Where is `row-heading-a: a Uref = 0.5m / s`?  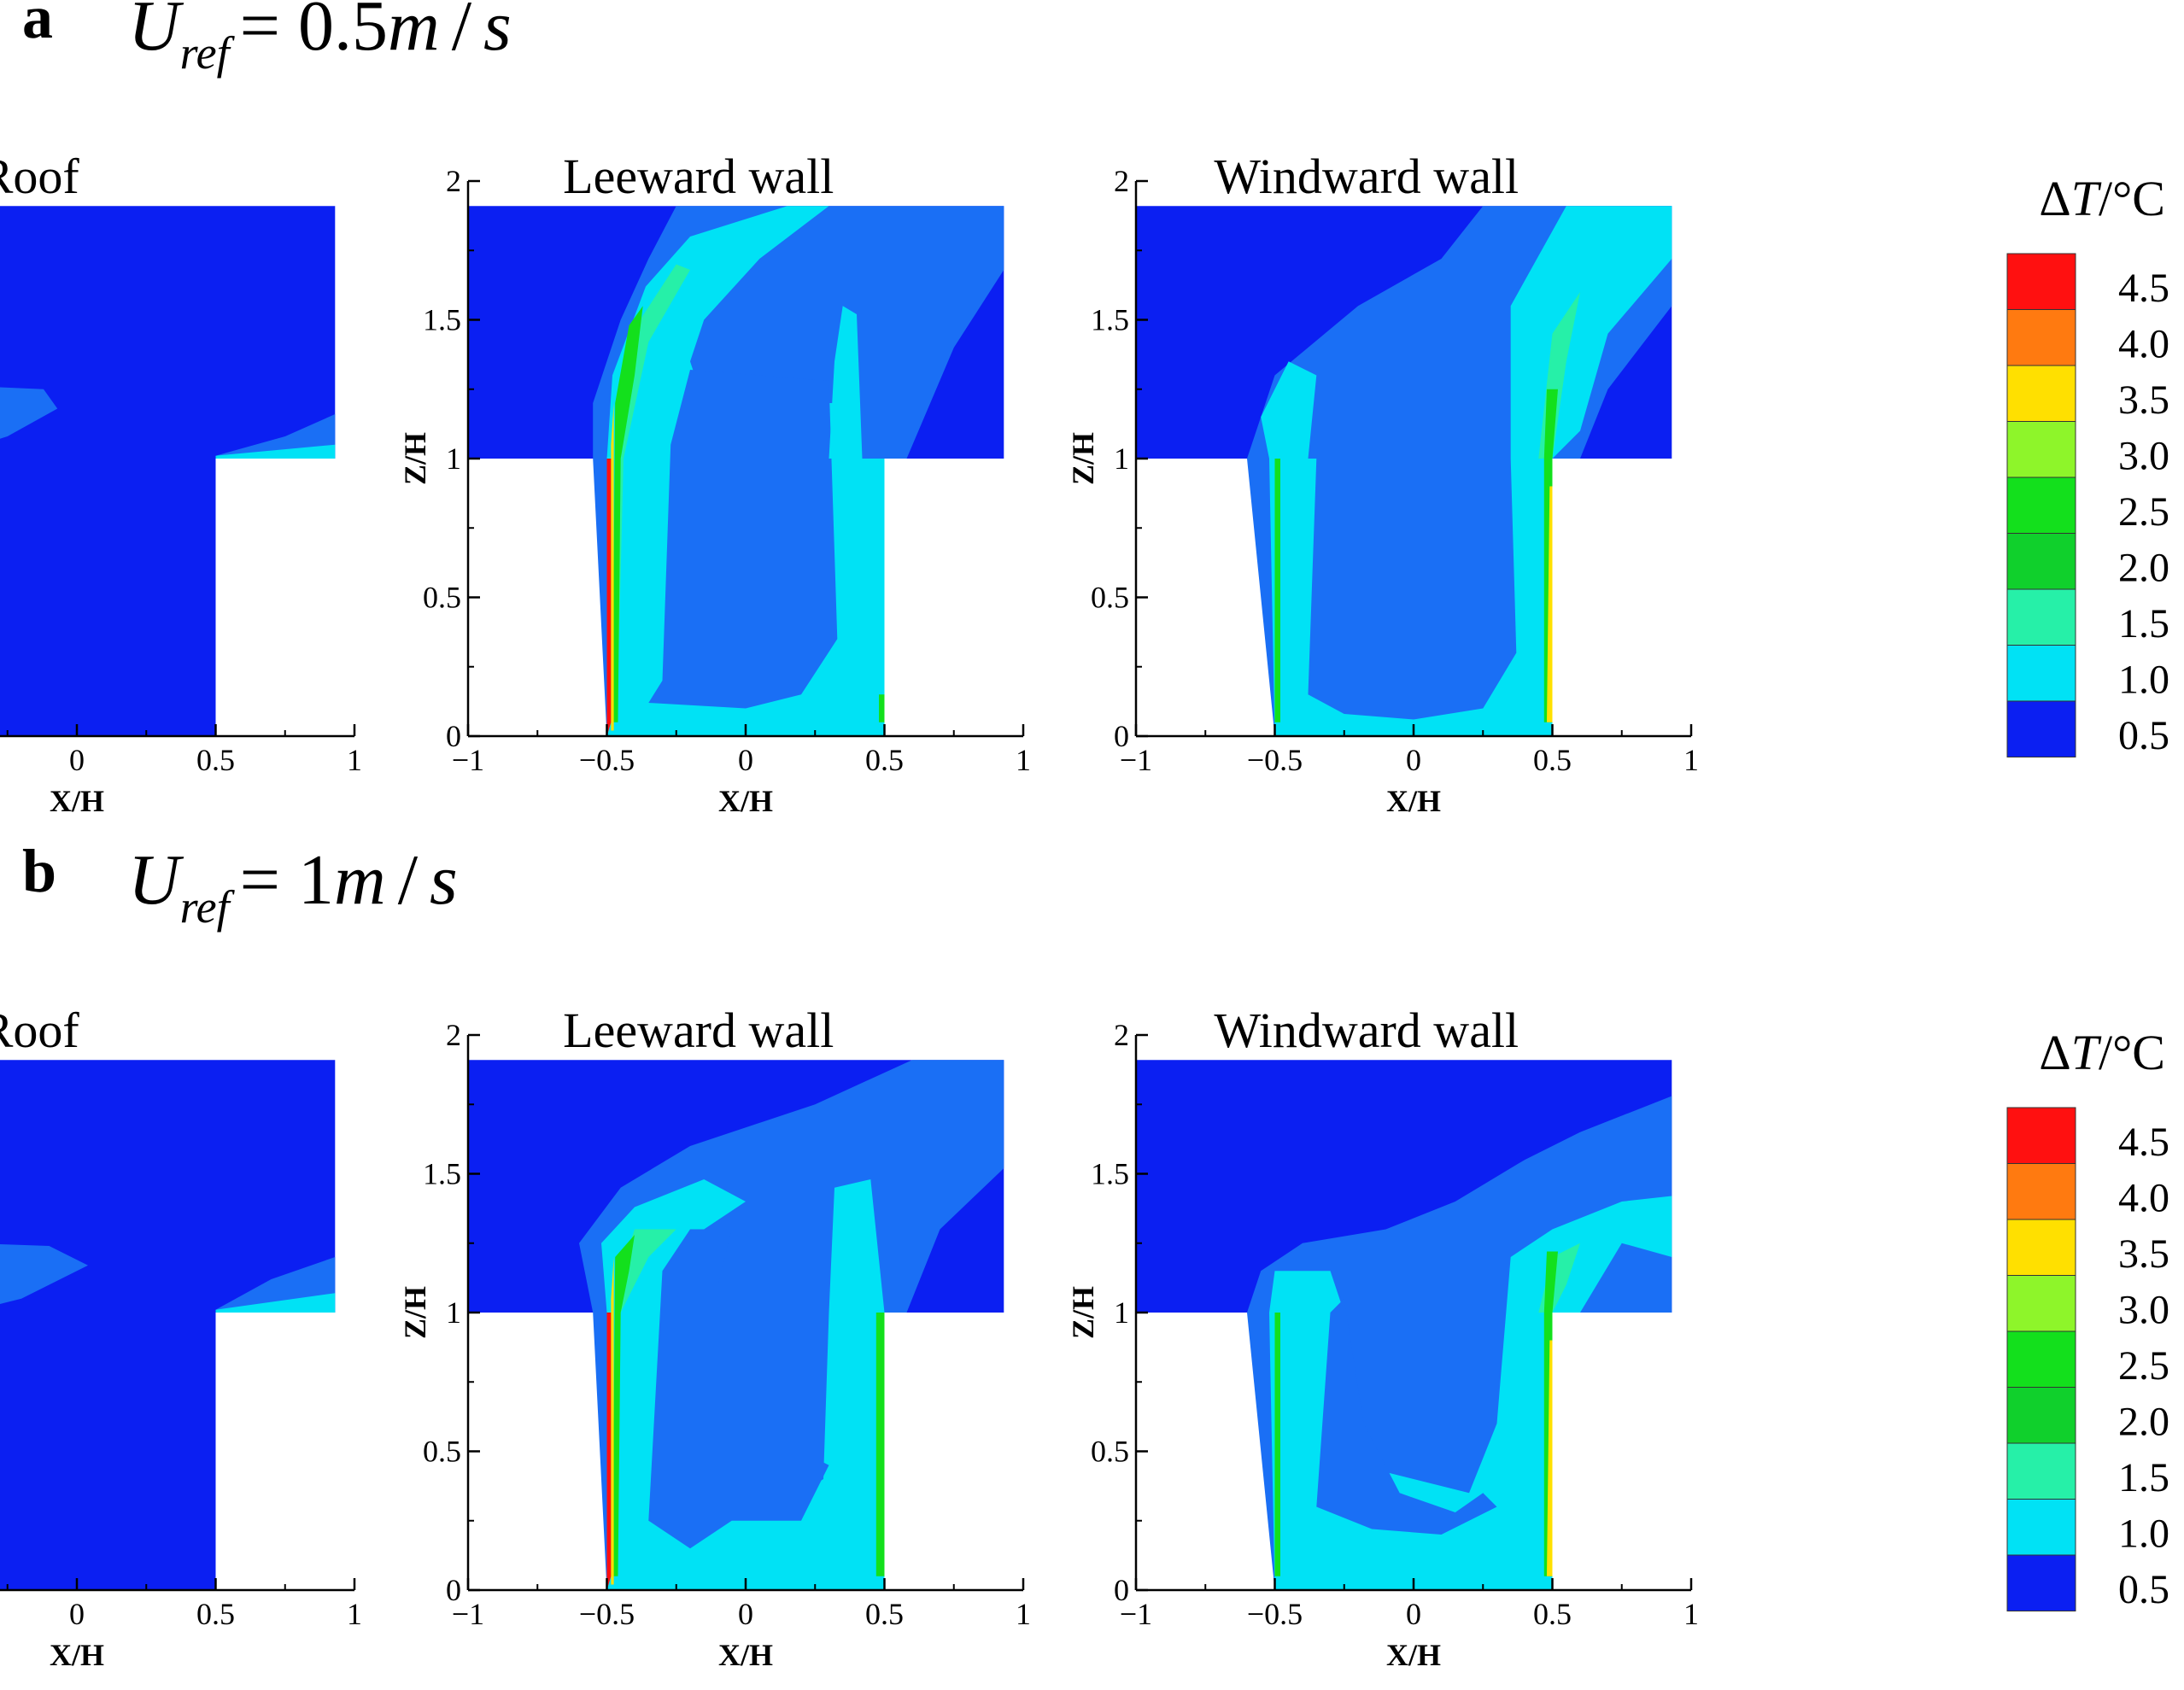 row-heading-a: a Uref = 0.5m / s is located at coordinates (267, 39).